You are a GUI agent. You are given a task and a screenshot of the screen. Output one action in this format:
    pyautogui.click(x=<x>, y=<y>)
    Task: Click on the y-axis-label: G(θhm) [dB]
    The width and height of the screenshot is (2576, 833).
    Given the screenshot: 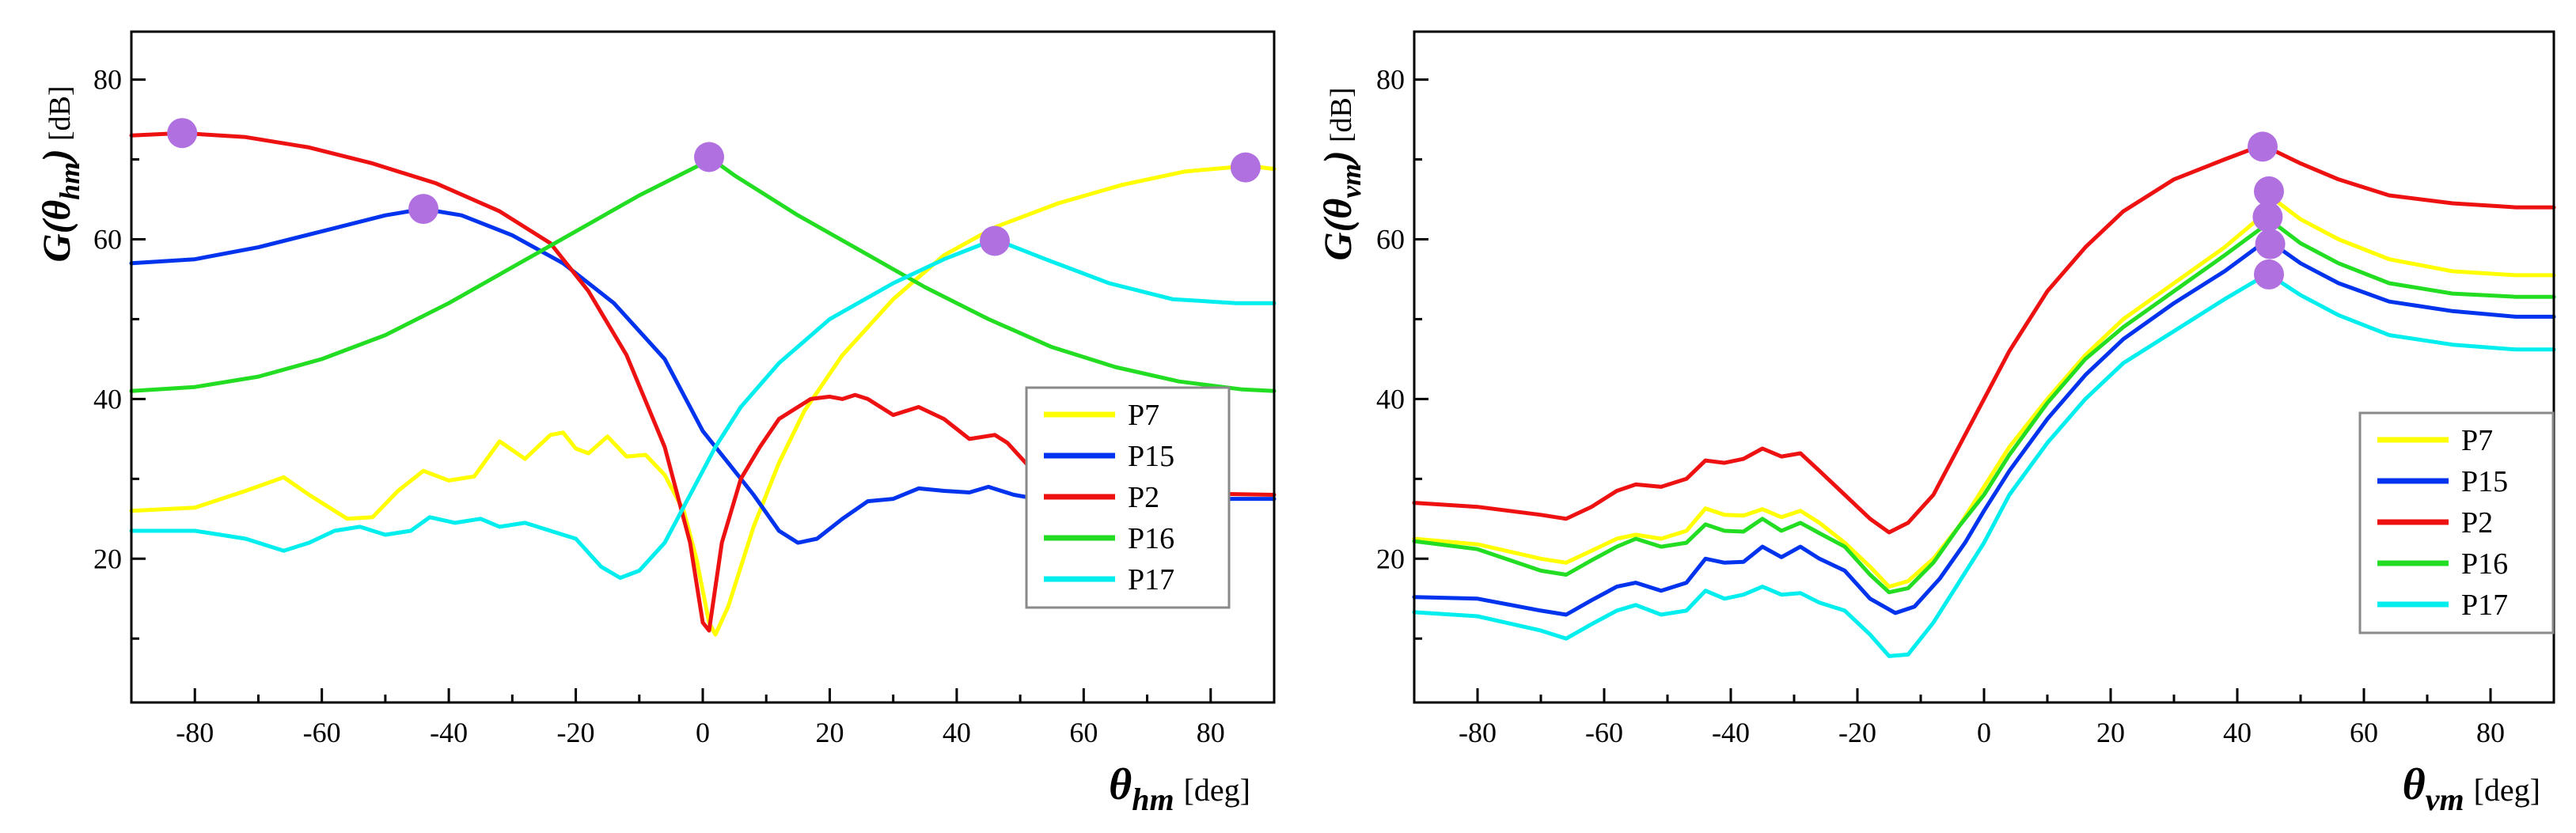 What is the action you would take?
    pyautogui.click(x=59, y=173)
    